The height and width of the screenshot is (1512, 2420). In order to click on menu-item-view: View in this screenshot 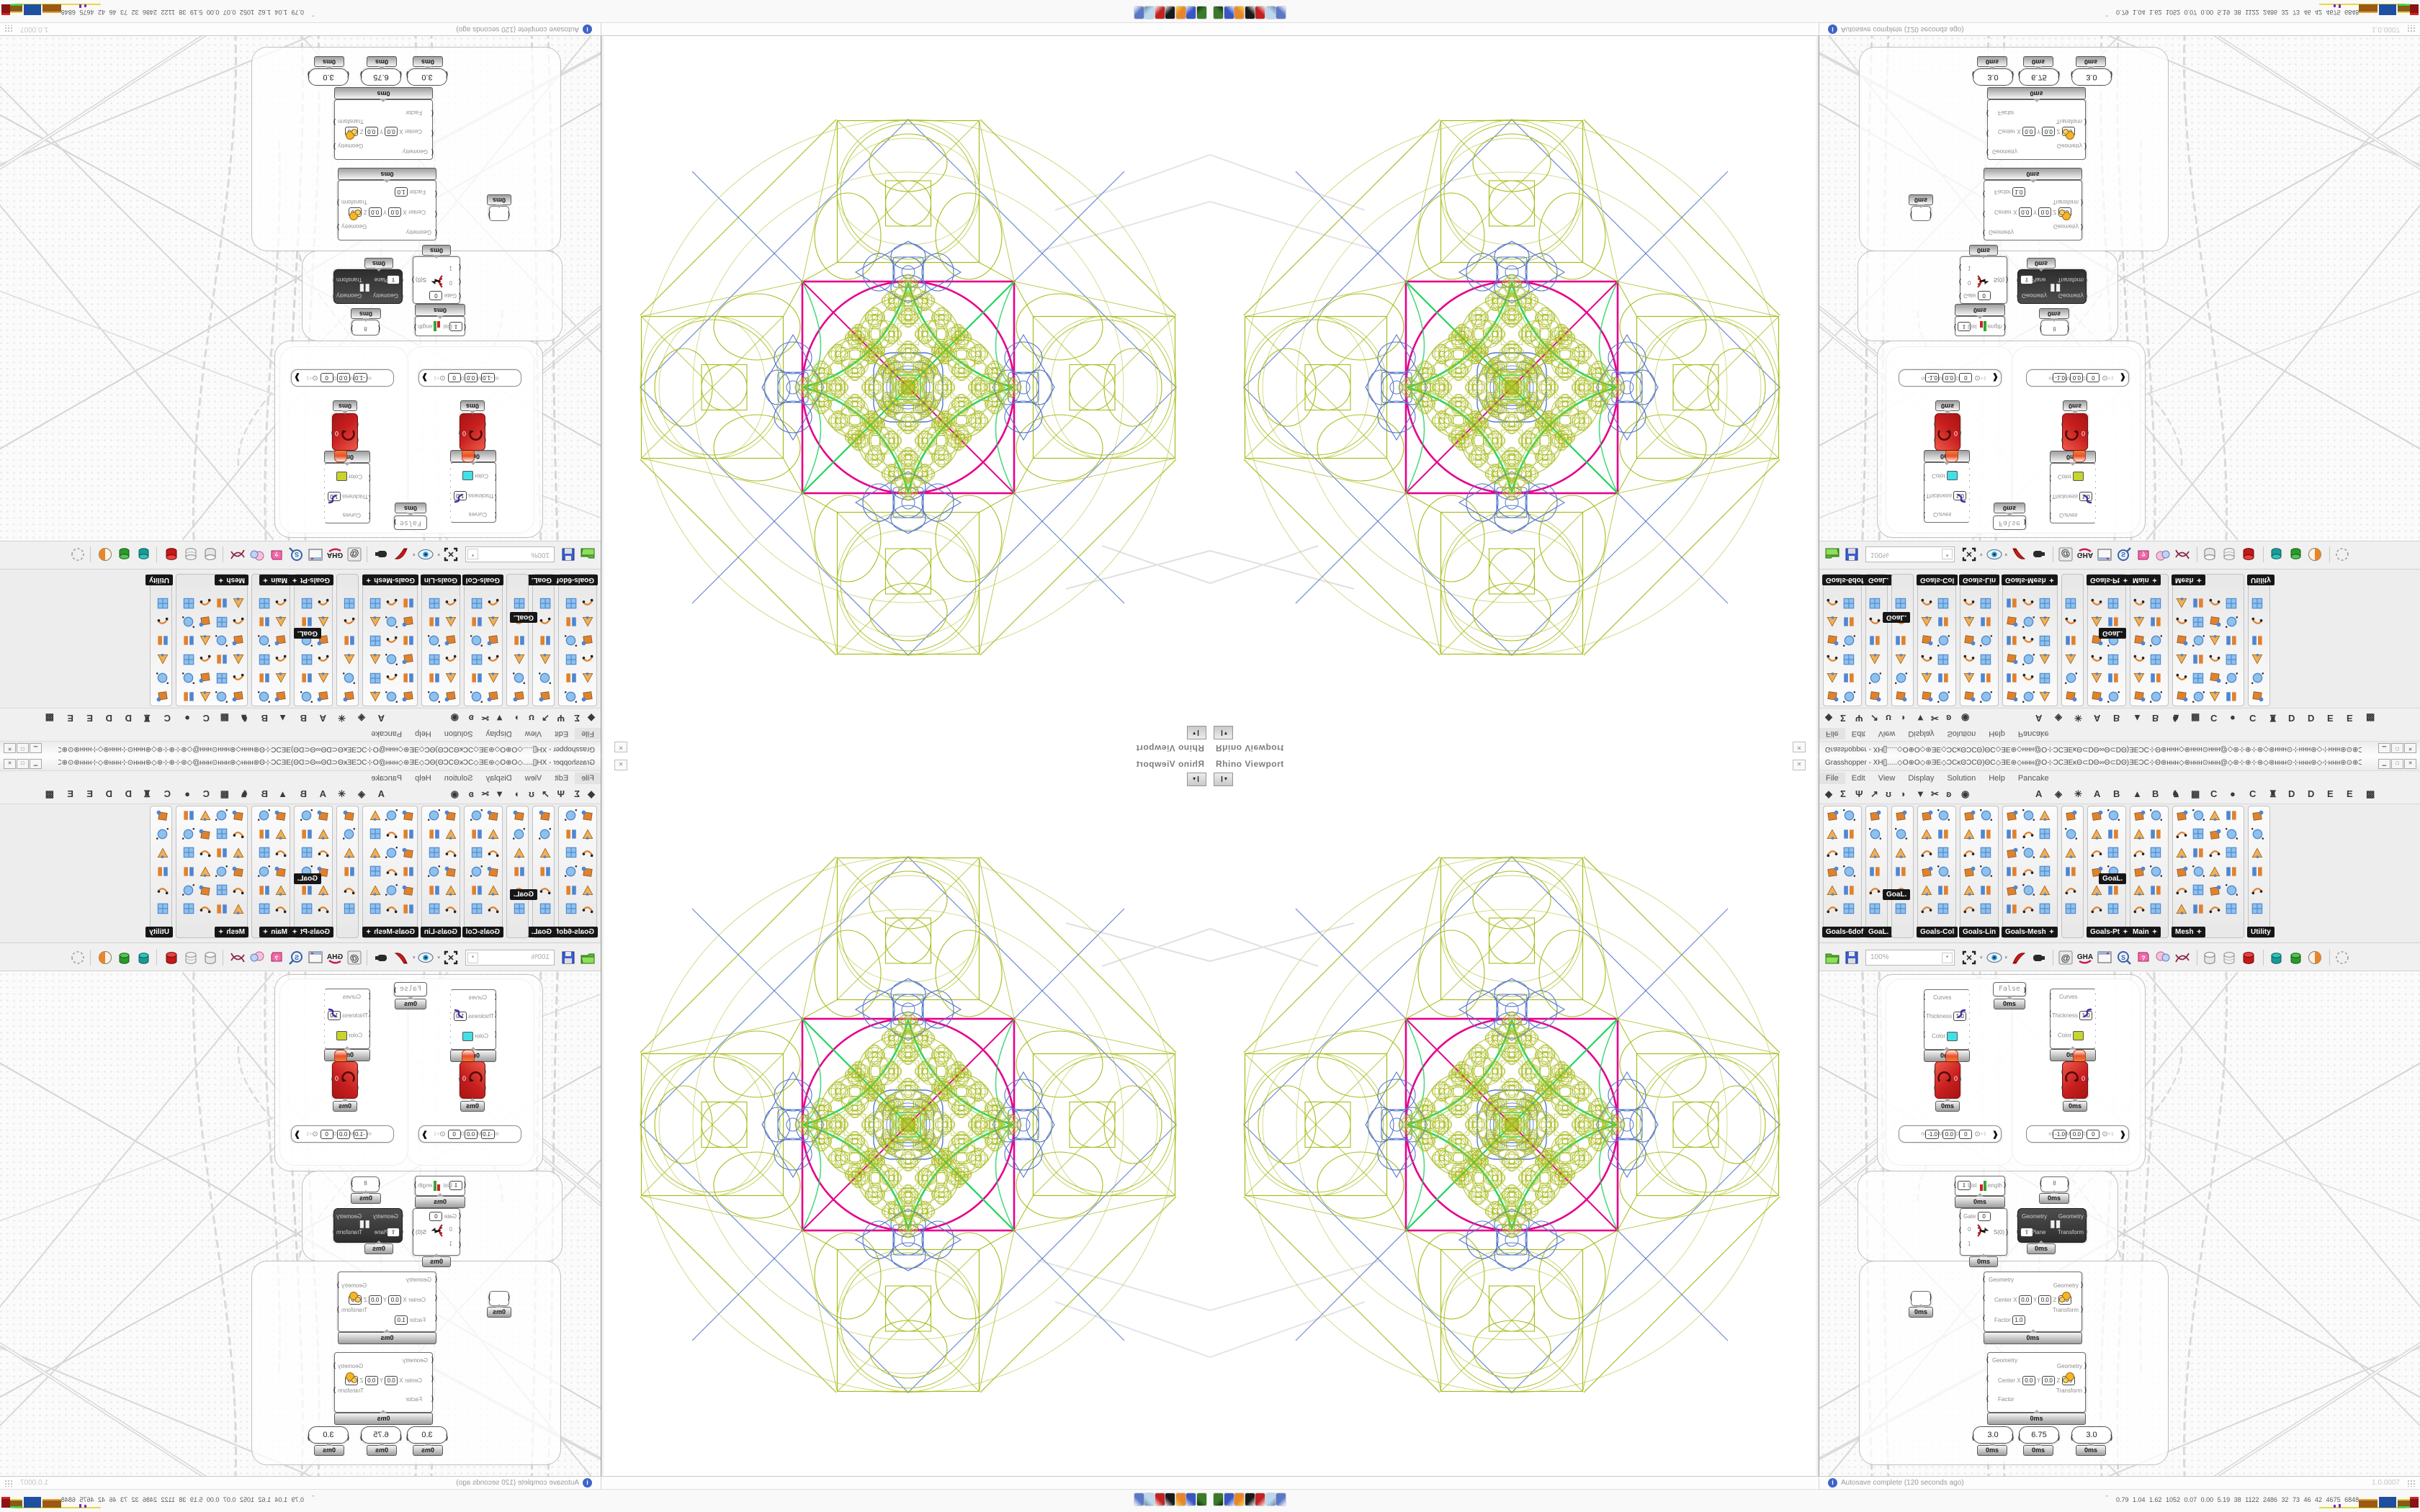, I will do `click(1887, 733)`.